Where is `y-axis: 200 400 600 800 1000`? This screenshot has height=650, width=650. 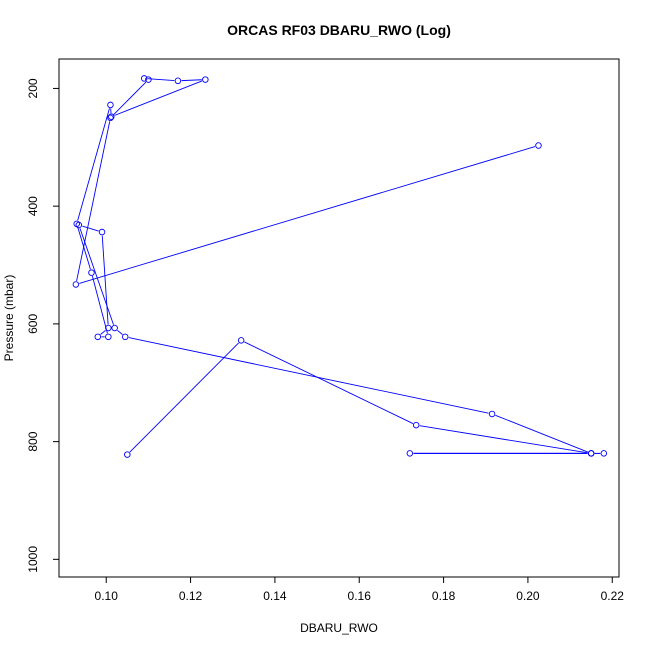
y-axis: 200 400 600 800 1000 is located at coordinates (43, 325).